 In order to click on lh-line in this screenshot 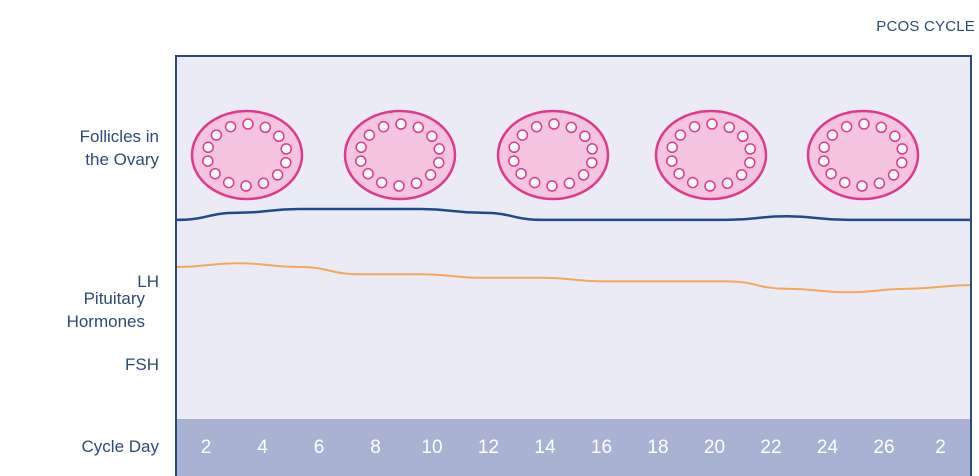, I will do `click(573, 214)`.